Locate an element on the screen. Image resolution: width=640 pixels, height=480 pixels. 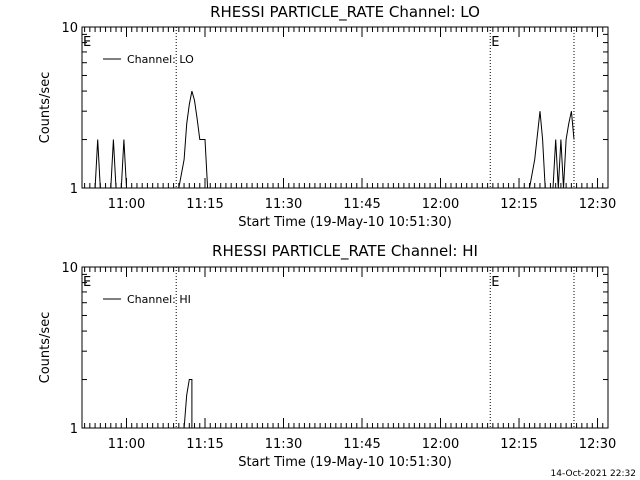
legend-label: Channel: HI is located at coordinates (159, 299).